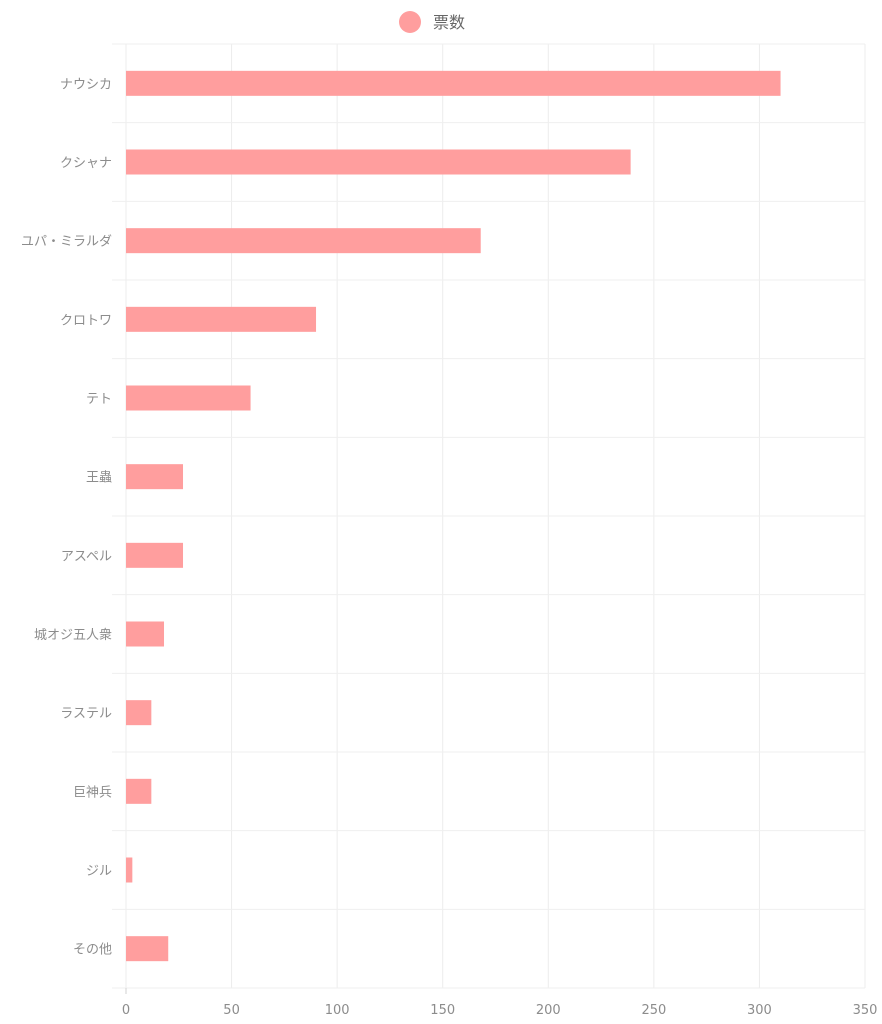 This screenshot has width=882, height=1024. I want to click on y-tick-label-8: ラステル, so click(86, 714).